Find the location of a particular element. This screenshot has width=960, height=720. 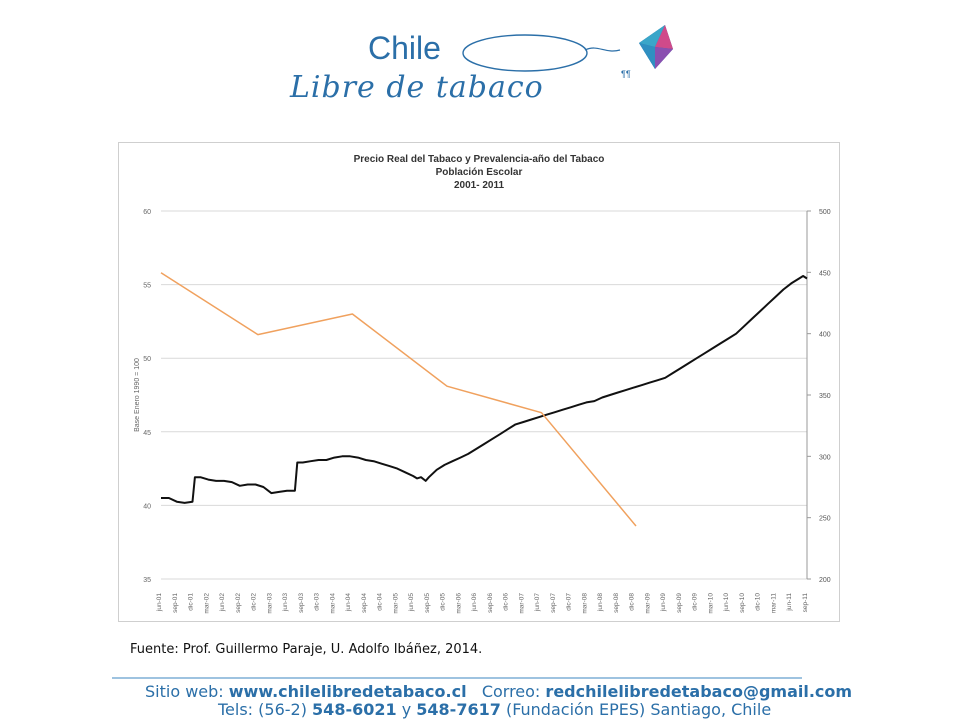

x-tick-label: sep-06 is located at coordinates (490, 603).